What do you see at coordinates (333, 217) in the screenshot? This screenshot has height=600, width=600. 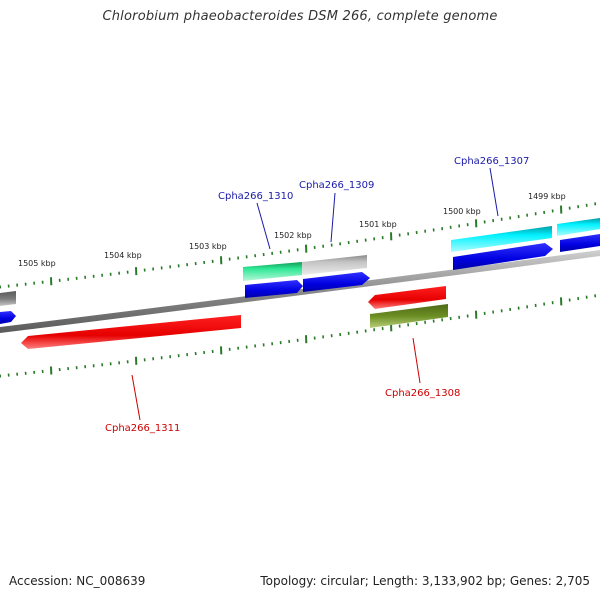 I see `leader-cpha1309` at bounding box center [333, 217].